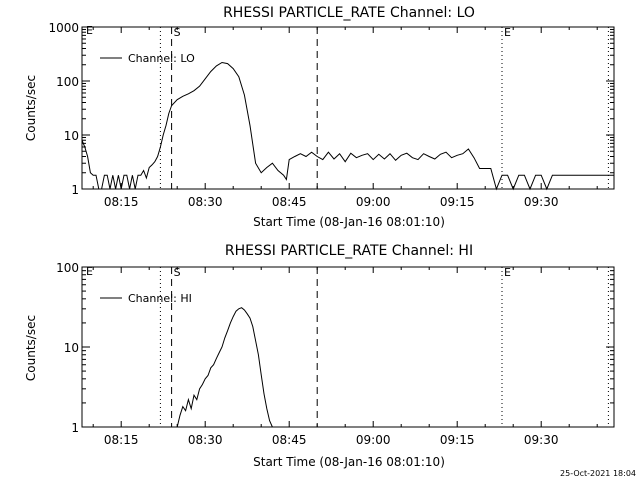 Image resolution: width=640 pixels, height=480 pixels. I want to click on panel-lo-xtick-label: 09:15, so click(457, 202).